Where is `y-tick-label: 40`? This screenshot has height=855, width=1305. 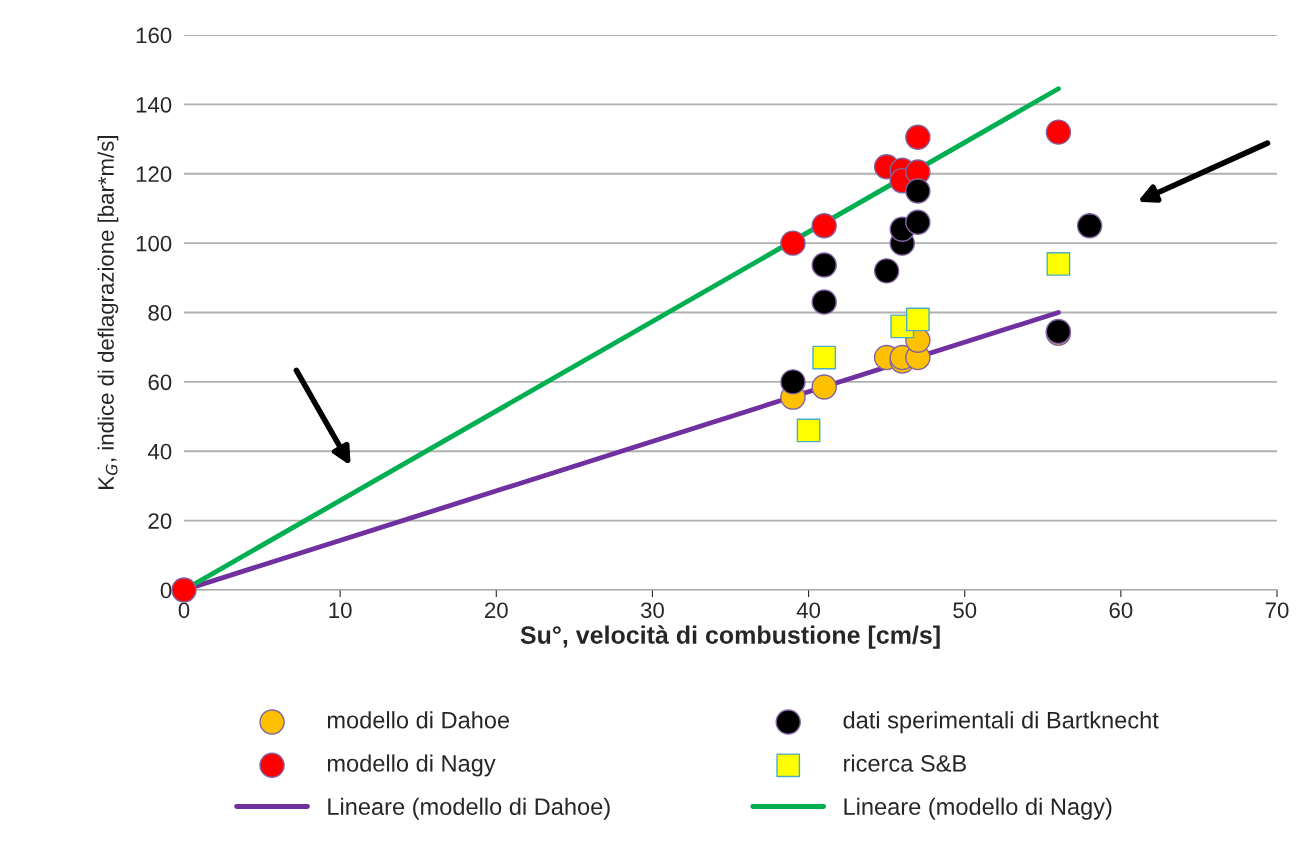
y-tick-label: 40 is located at coordinates (159, 451).